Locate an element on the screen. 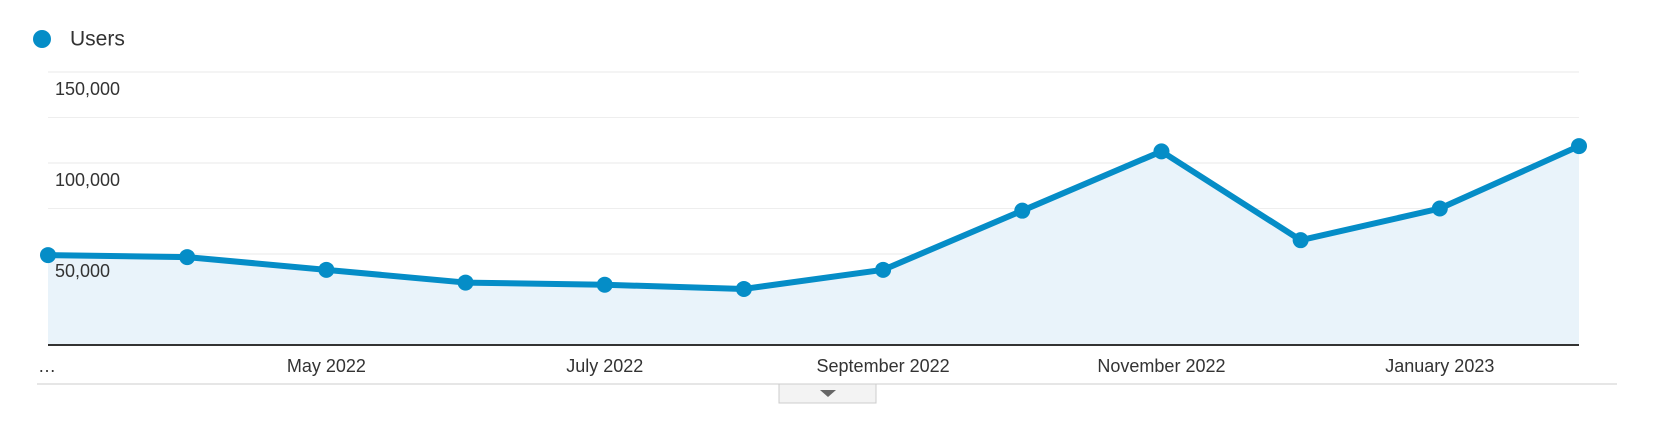  x-tick-label: May 2022 is located at coordinates (326, 366).